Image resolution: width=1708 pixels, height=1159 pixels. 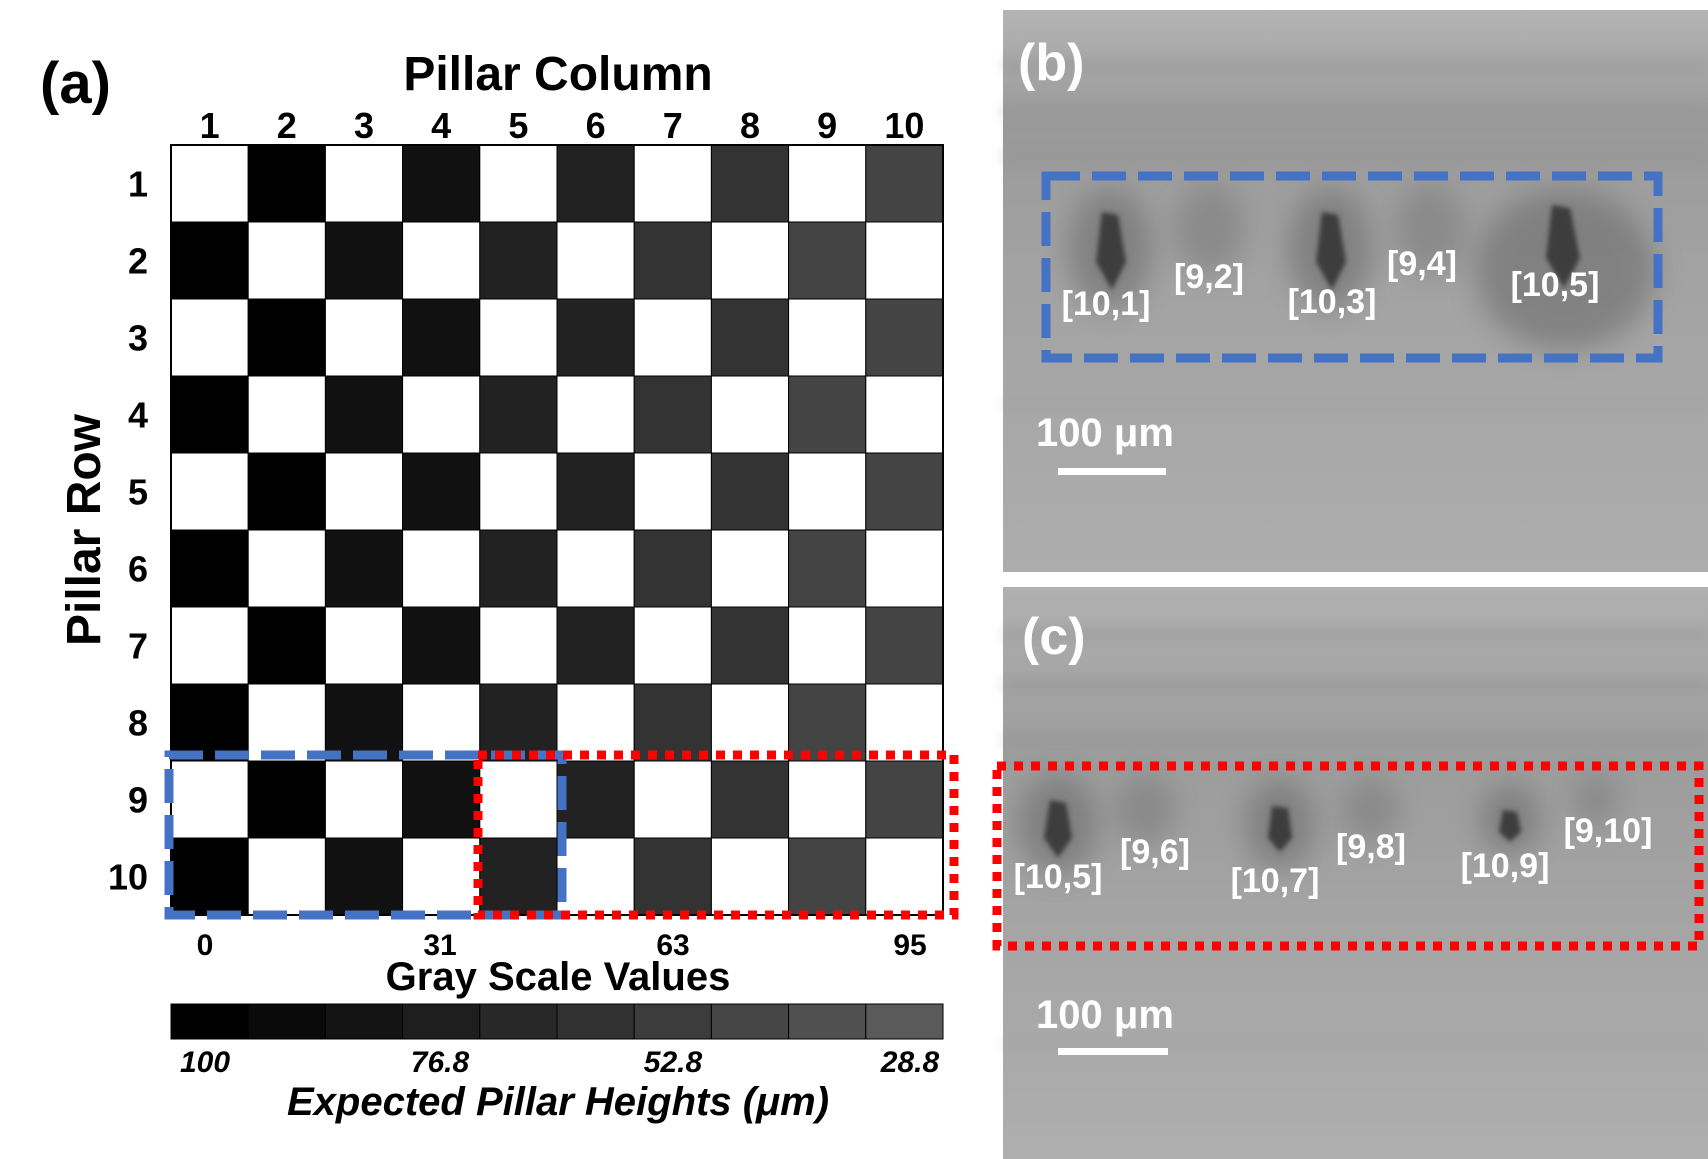 I want to click on gray-scale-tick: 95, so click(x=909, y=945).